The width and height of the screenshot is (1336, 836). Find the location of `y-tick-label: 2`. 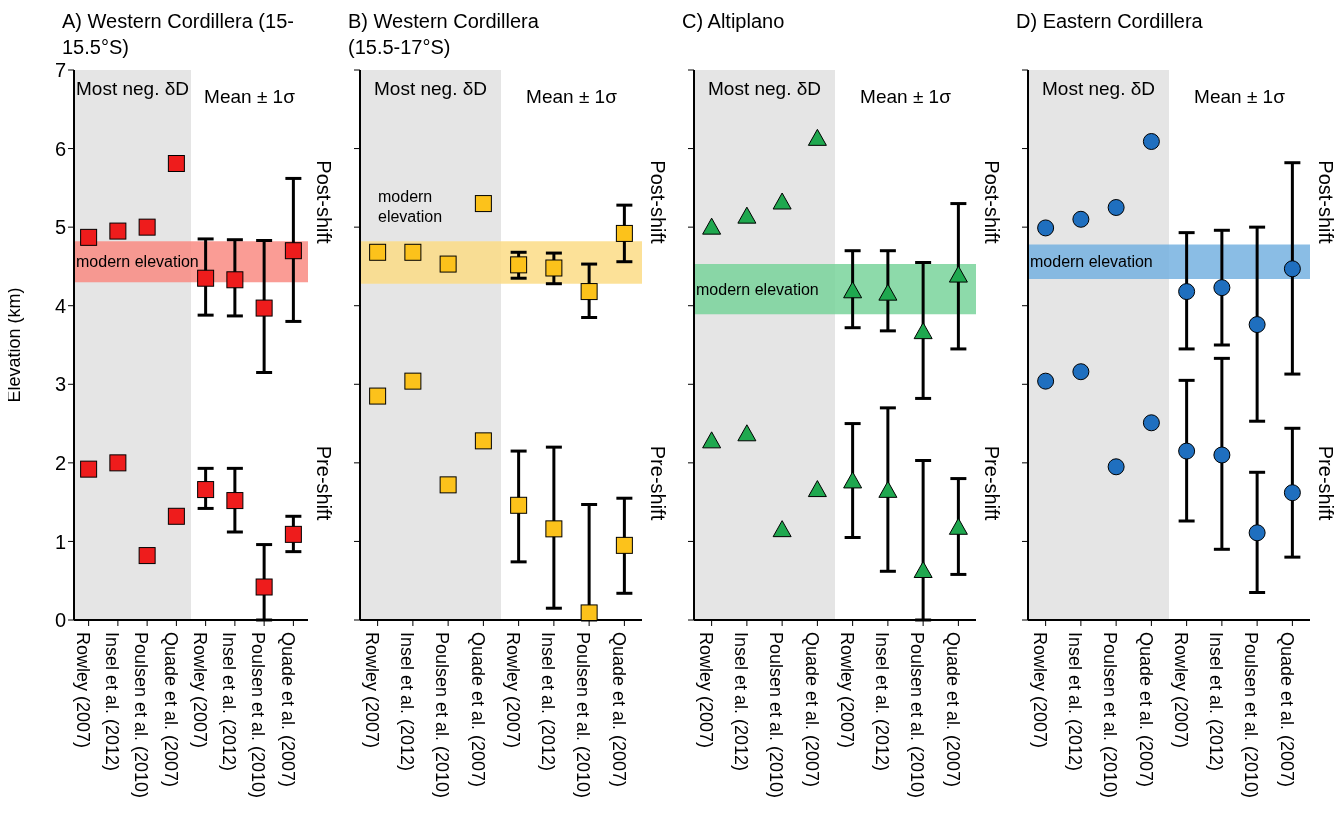

y-tick-label: 2 is located at coordinates (60, 462).